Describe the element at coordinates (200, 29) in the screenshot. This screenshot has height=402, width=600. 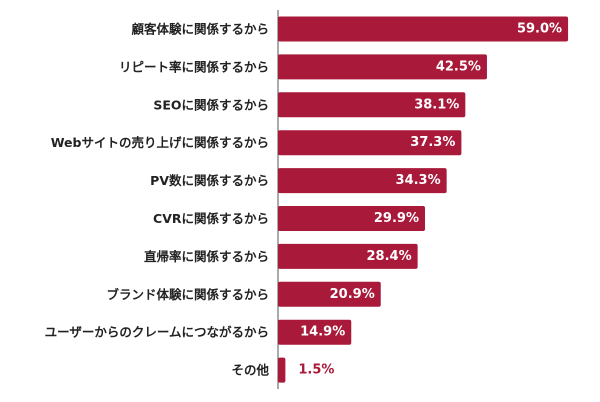
I see `category-label: 顧客体験に関係するから` at that location.